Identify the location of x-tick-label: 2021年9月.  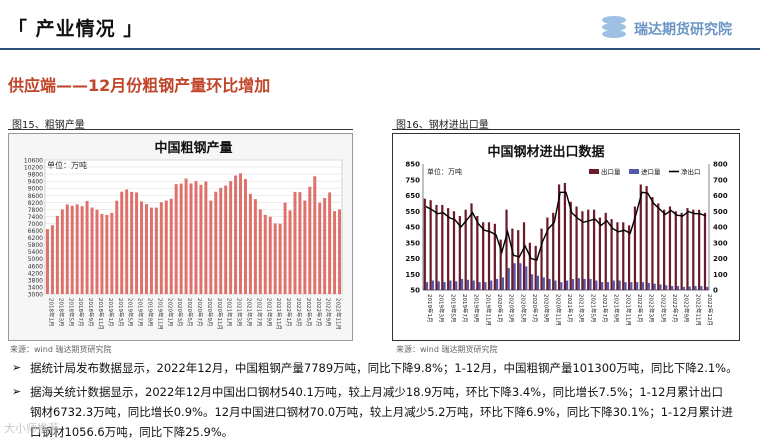
(617, 308).